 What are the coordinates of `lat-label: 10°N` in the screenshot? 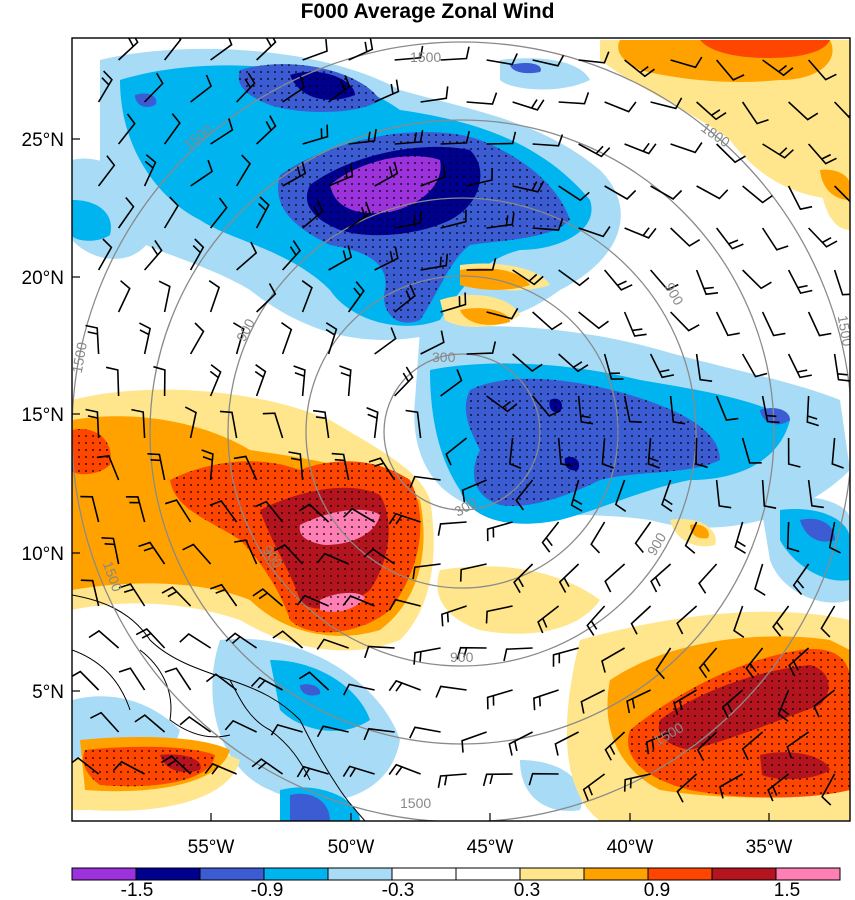 It's located at (43, 554).